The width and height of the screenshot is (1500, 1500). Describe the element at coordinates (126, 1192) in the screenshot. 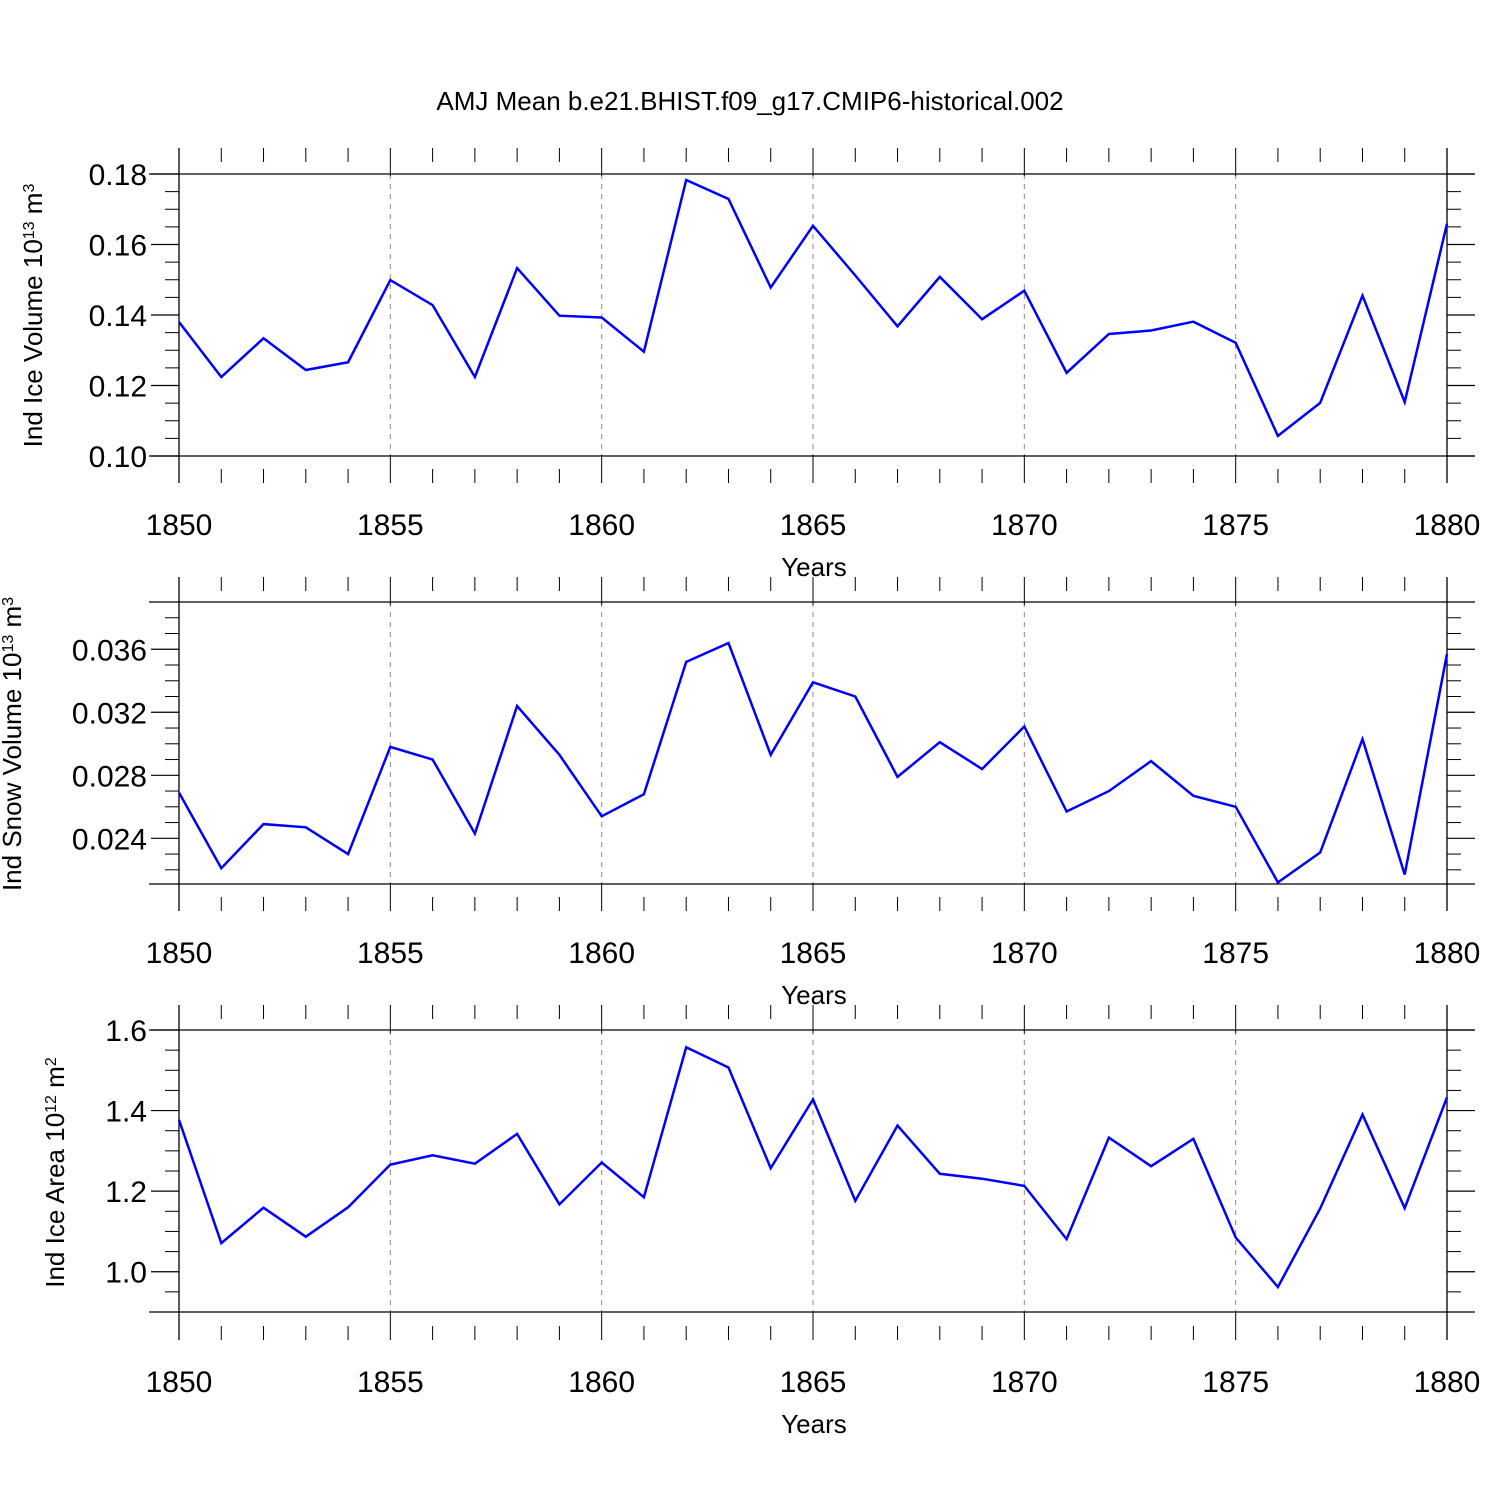

I see `y-tick-label: 1.2` at that location.